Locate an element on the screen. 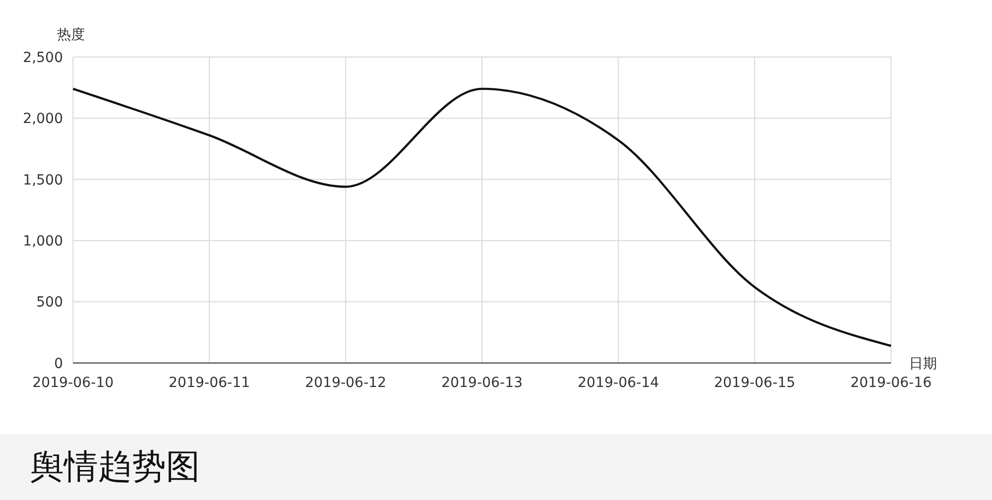 Image resolution: width=992 pixels, height=500 pixels. x-axis-title: 日期 is located at coordinates (923, 364).